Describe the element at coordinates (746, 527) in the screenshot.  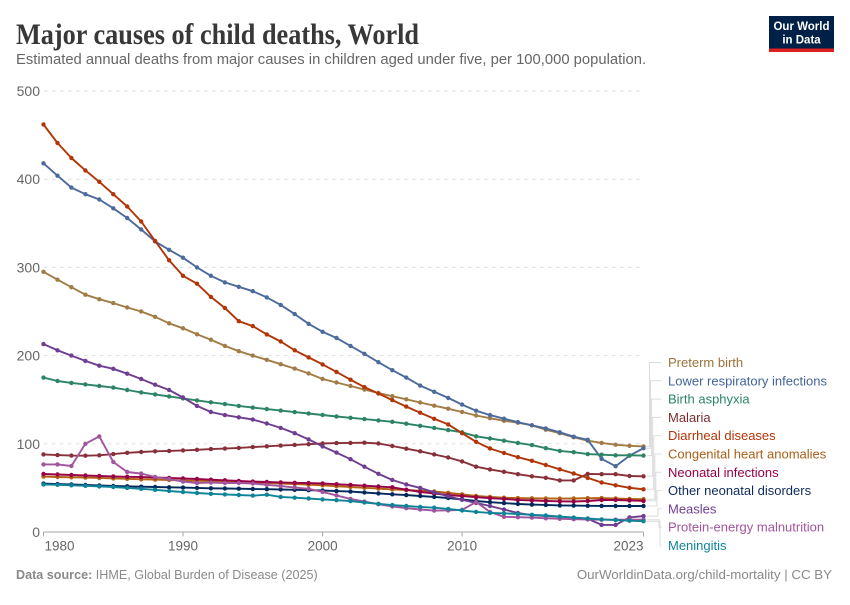
I see `svg-text: Protein-energy malnutrition` at that location.